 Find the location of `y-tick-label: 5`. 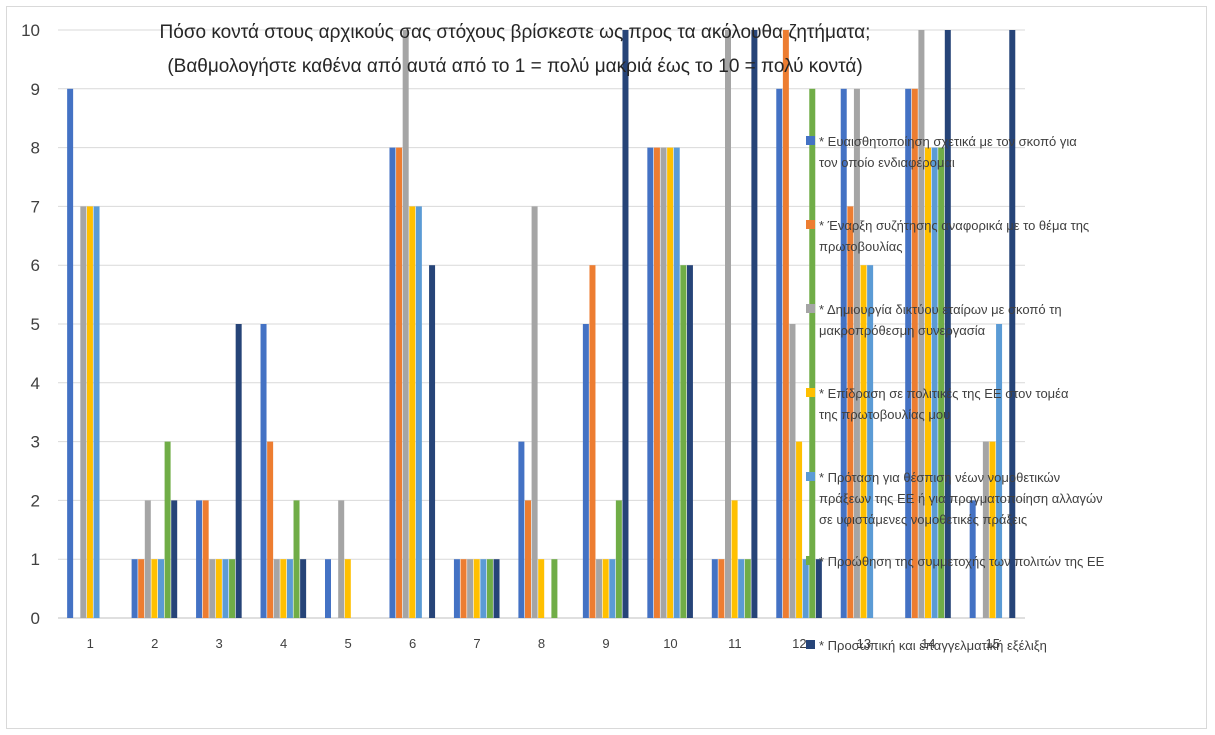

y-tick-label: 5 is located at coordinates (35, 324).